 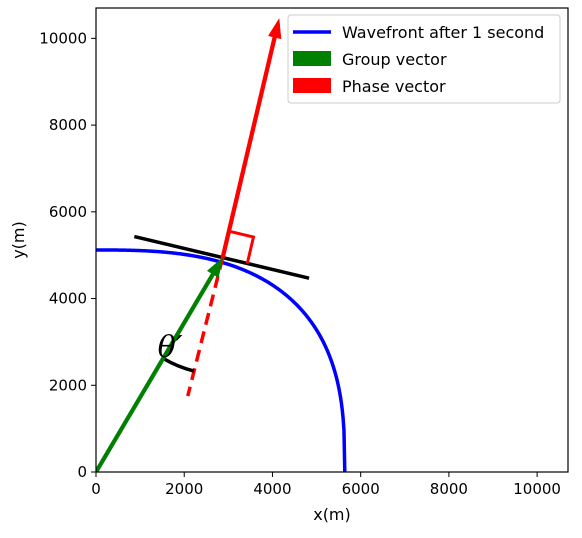 I want to click on x-axis-label: x(m), so click(x=332, y=514).